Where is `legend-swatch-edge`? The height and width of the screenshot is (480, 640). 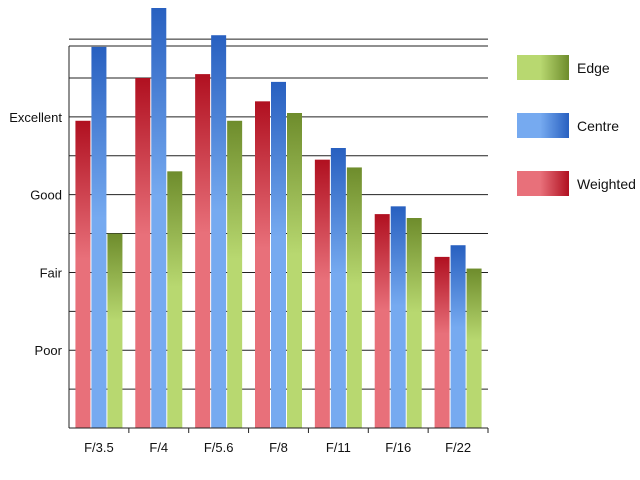
legend-swatch-edge is located at coordinates (543, 67).